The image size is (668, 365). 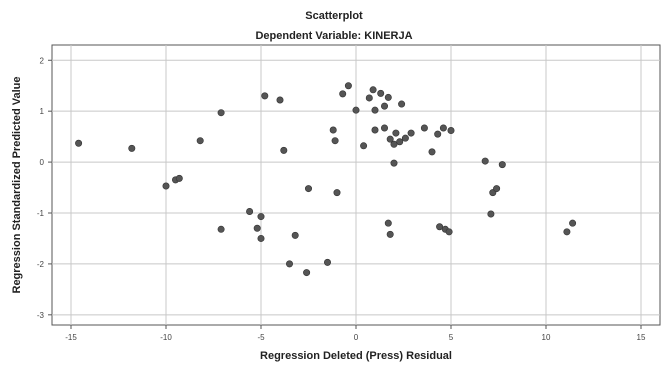 What do you see at coordinates (42, 60) in the screenshot?
I see `y-tick-label: 2` at bounding box center [42, 60].